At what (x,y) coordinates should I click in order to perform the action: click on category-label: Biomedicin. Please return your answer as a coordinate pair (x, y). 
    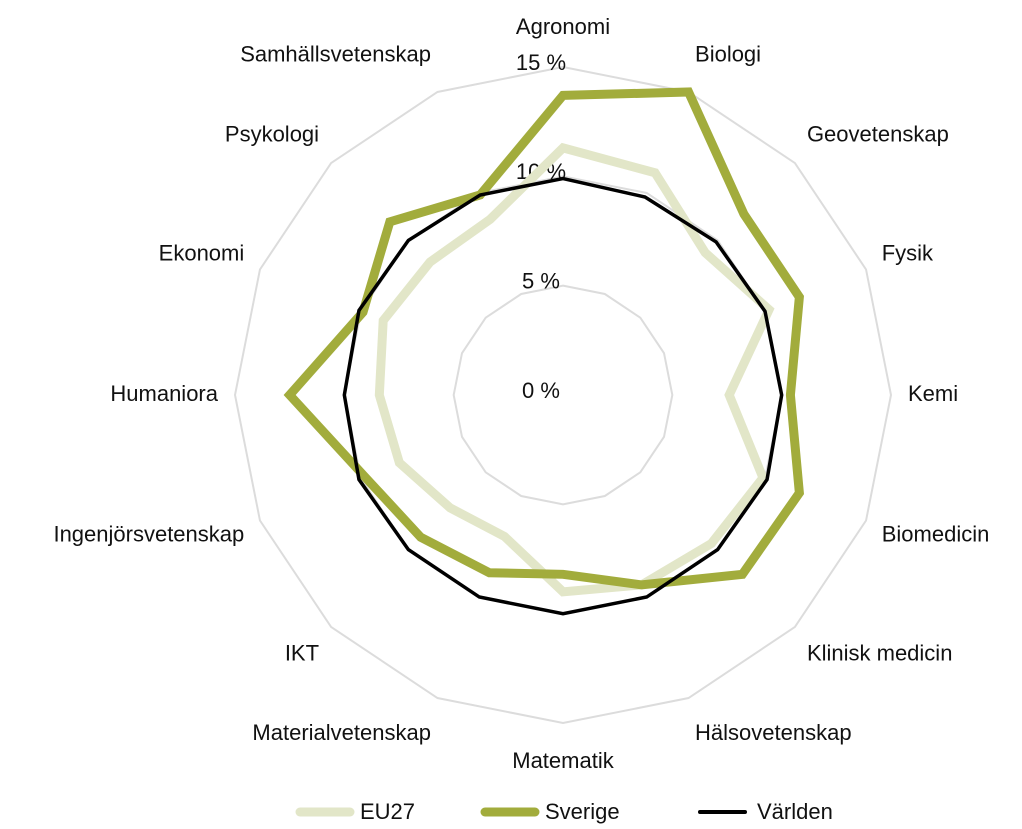
    Looking at the image, I should click on (936, 533).